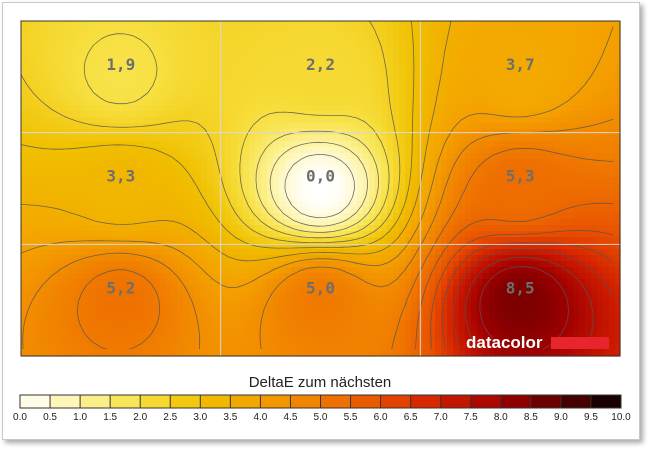  I want to click on cell-value-label: 5,3, so click(520, 176).